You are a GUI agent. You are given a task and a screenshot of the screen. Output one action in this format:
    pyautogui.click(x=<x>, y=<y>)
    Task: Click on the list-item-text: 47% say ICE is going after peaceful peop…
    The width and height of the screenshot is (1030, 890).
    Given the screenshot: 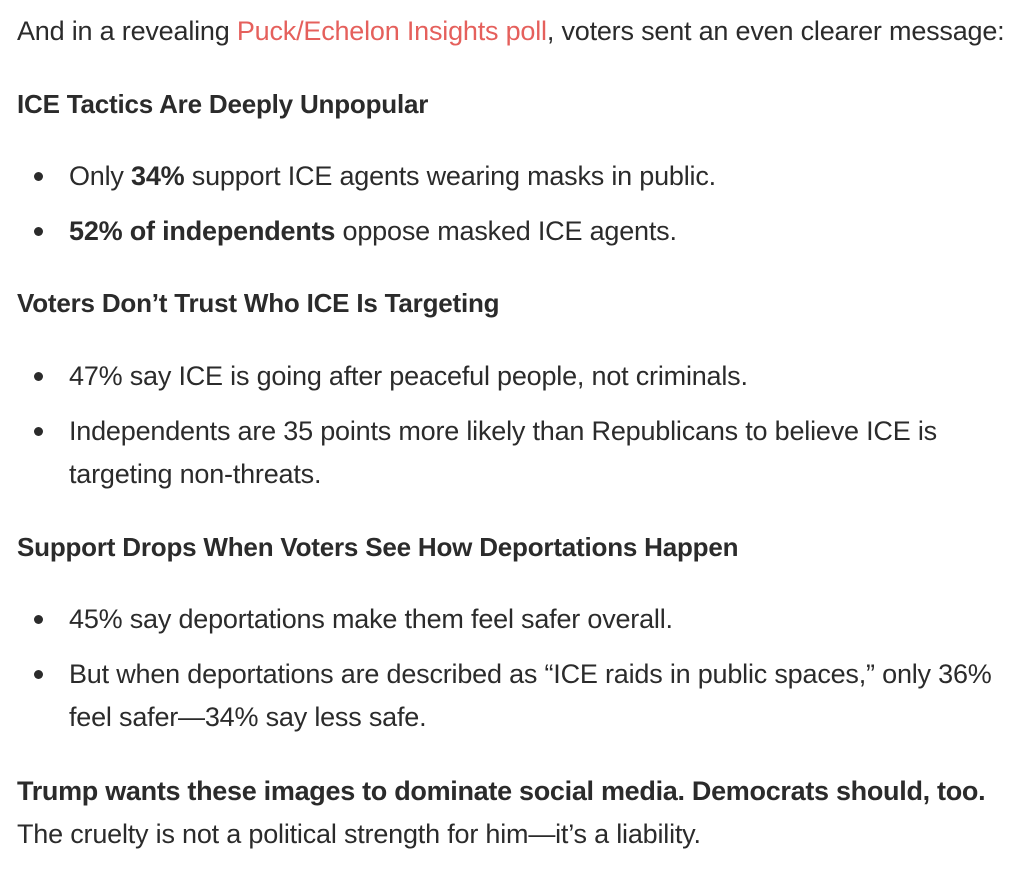 What is the action you would take?
    pyautogui.click(x=408, y=376)
    